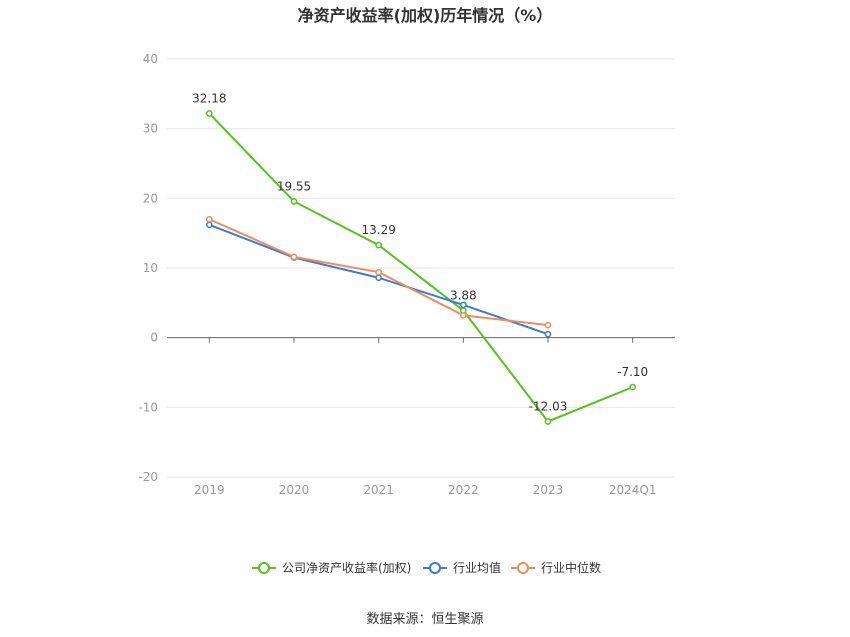  Describe the element at coordinates (150, 198) in the screenshot. I see `y-tick-label: 20` at that location.